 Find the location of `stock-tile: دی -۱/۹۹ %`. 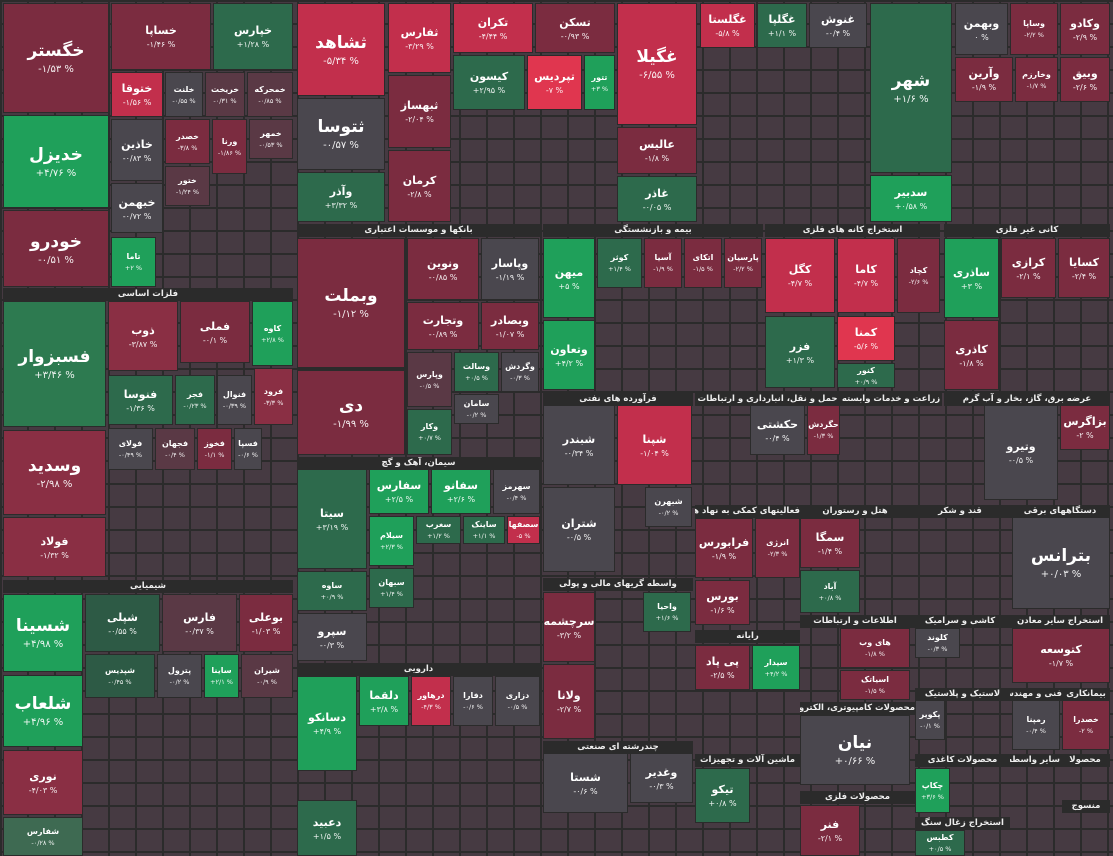

stock-tile: دی -۱/۹۹ % is located at coordinates (351, 412).